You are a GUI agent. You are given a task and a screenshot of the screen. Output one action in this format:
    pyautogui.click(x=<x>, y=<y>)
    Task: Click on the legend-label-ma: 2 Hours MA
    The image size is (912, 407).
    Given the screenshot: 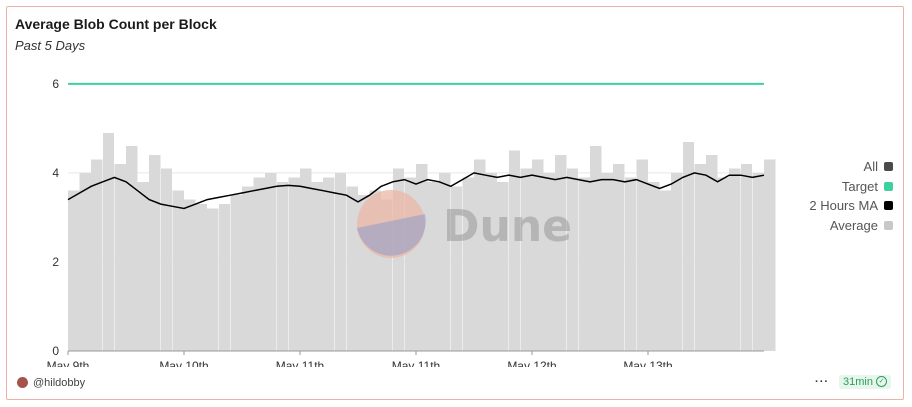 What is the action you would take?
    pyautogui.click(x=843, y=205)
    